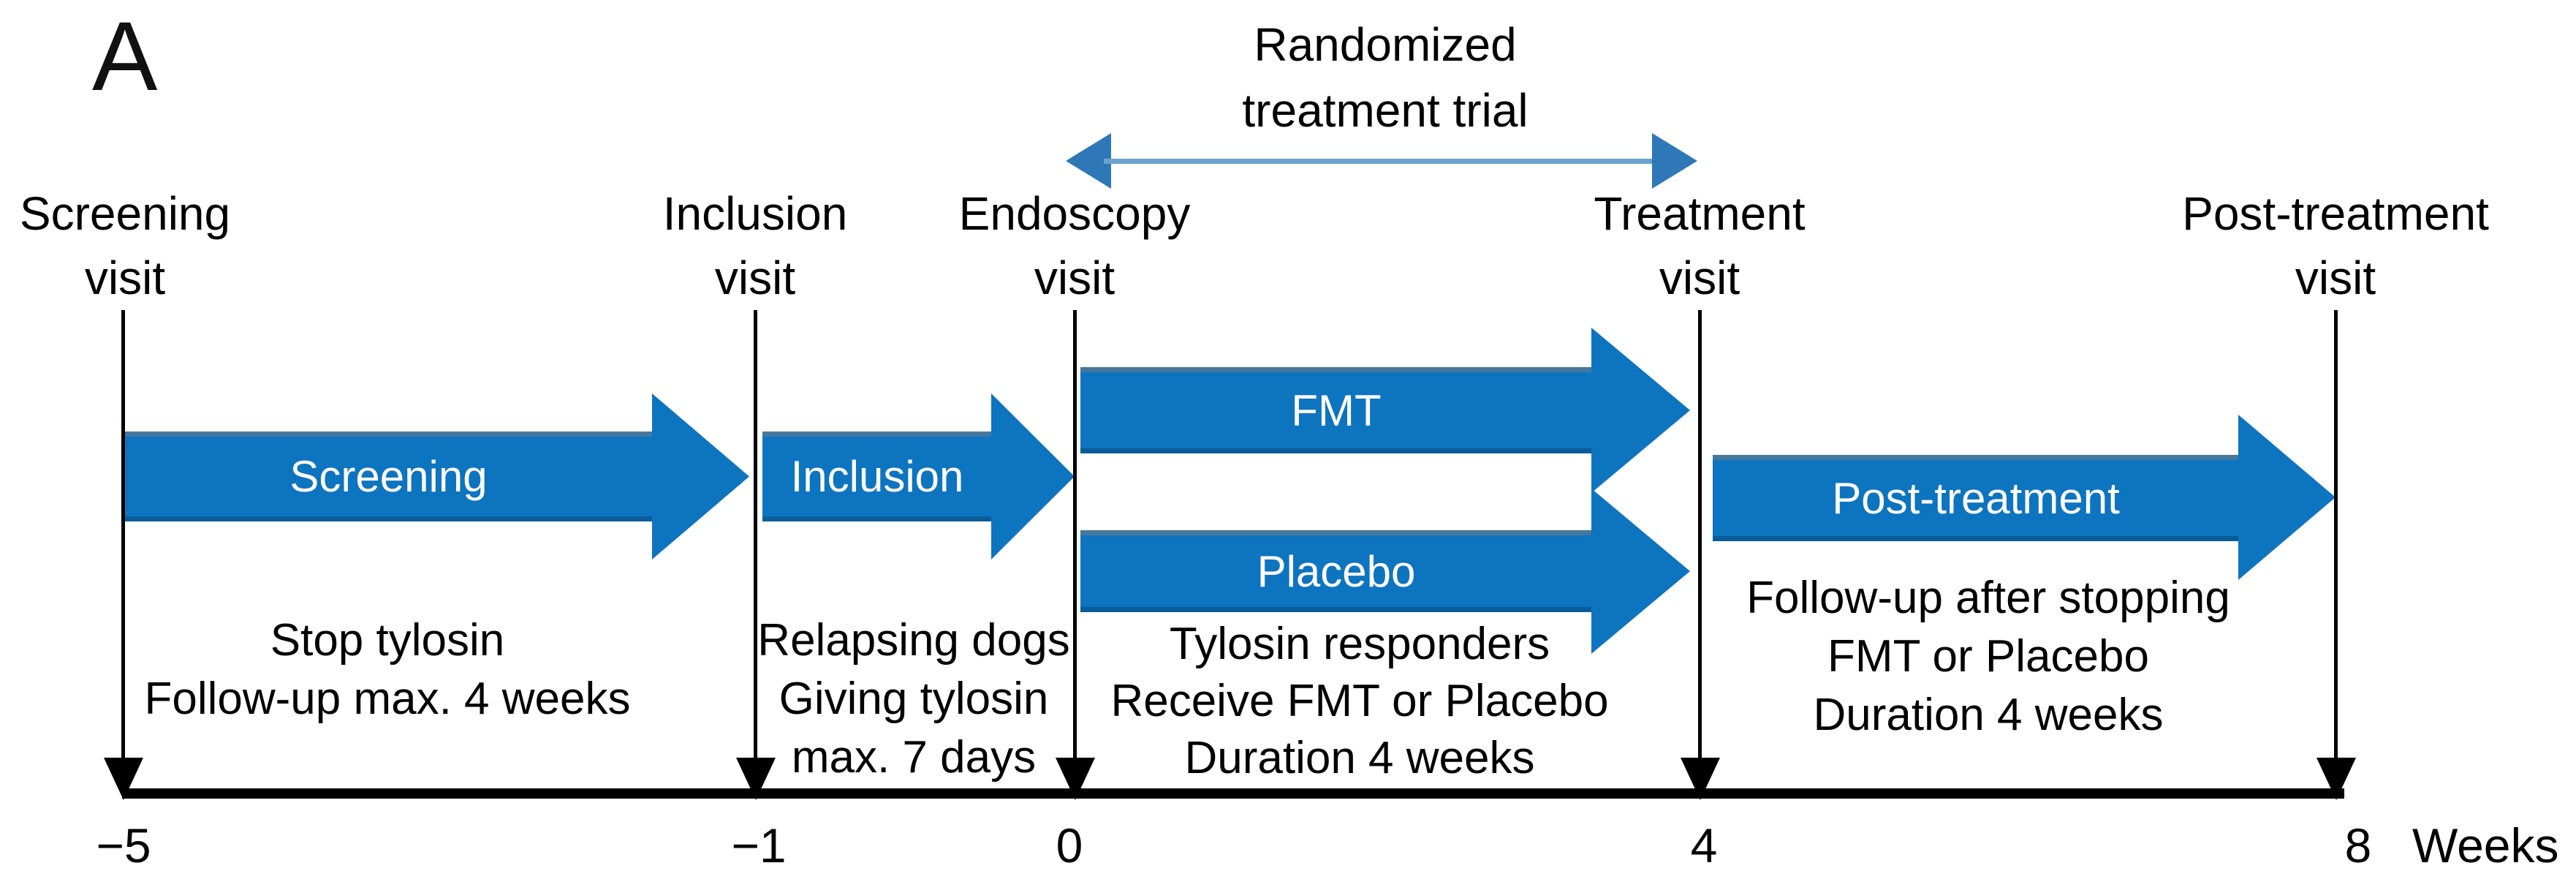 The image size is (2576, 882). Describe the element at coordinates (1674, 161) in the screenshot. I see `range-arrowhead-right-icon` at that location.